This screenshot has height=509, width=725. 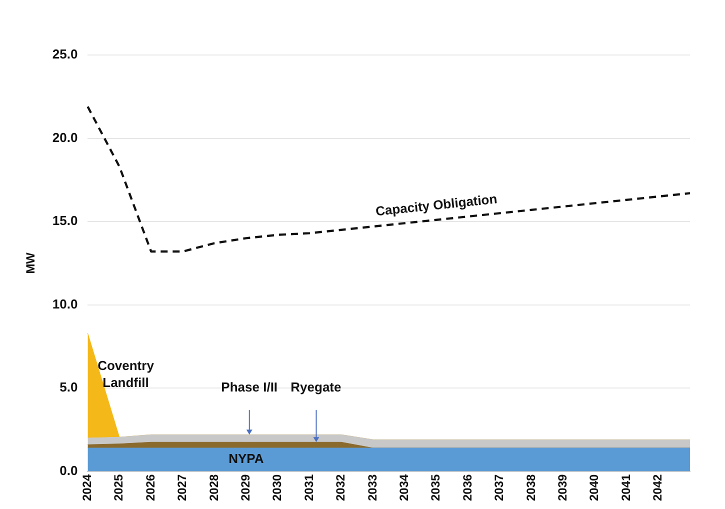 I want to click on x-tick-label: 2036, so click(x=467, y=488).